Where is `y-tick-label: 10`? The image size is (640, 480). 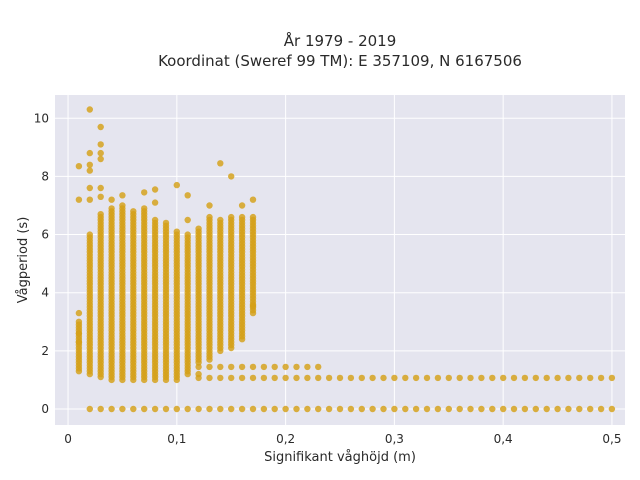
y-tick-label: 10 is located at coordinates (41, 118).